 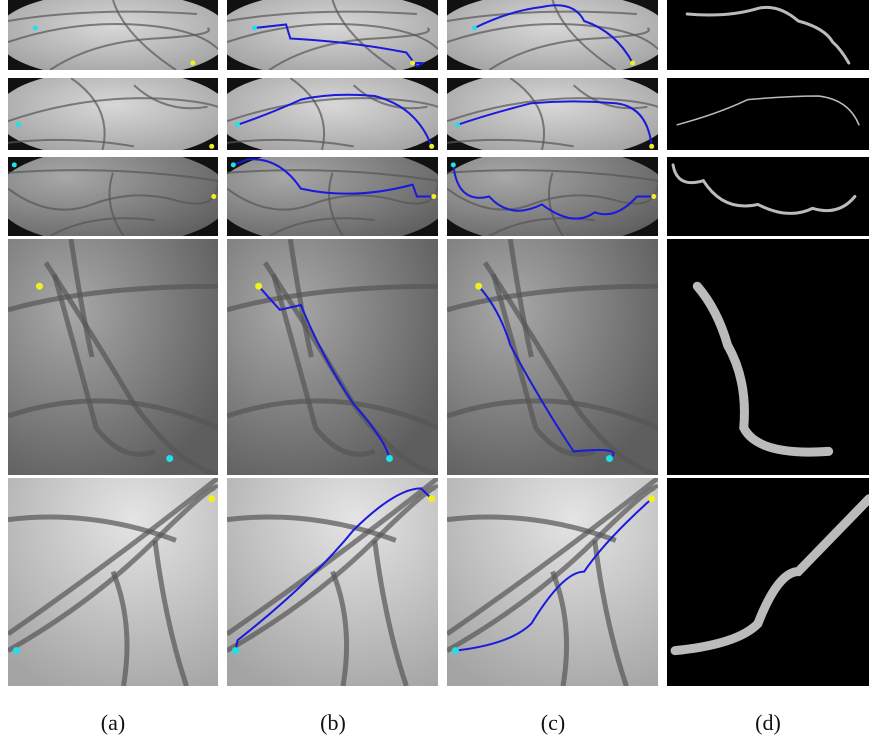 I want to click on caption: (a), so click(x=113, y=722).